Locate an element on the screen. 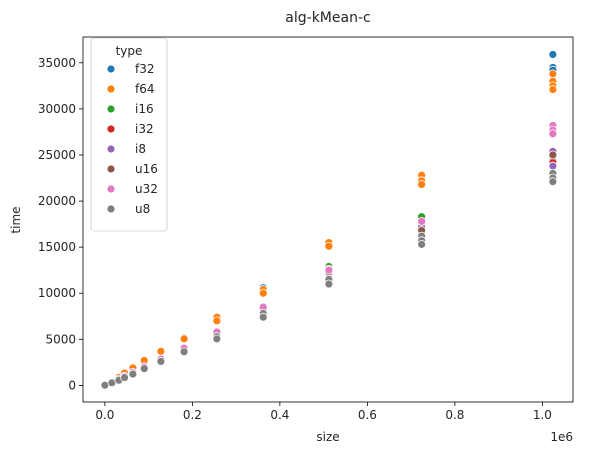 This screenshot has width=589, height=455. legend-label-f32: f32 is located at coordinates (145, 69).